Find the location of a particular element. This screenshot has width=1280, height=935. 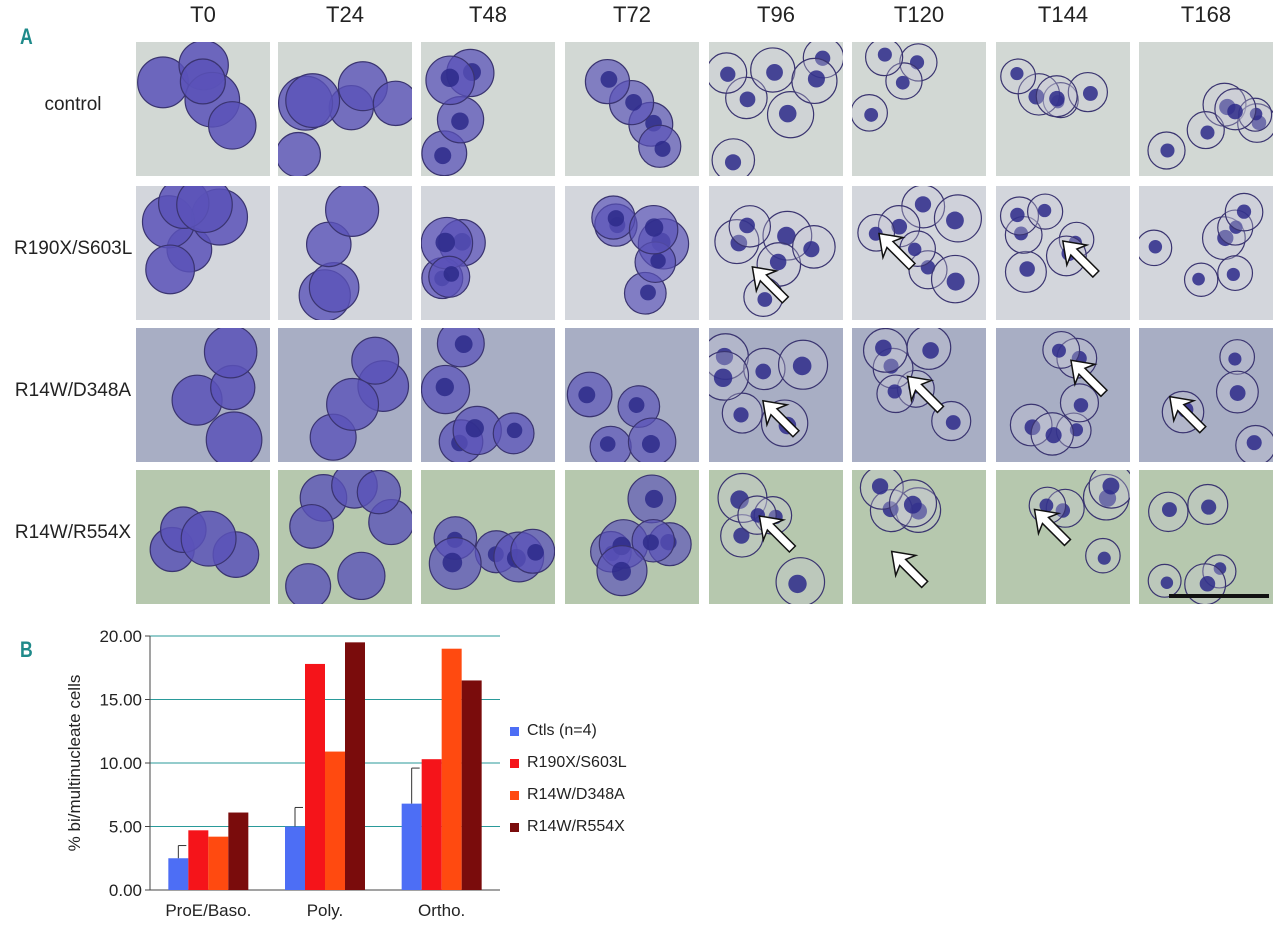

legend-label: R14W/R554X is located at coordinates (576, 826).